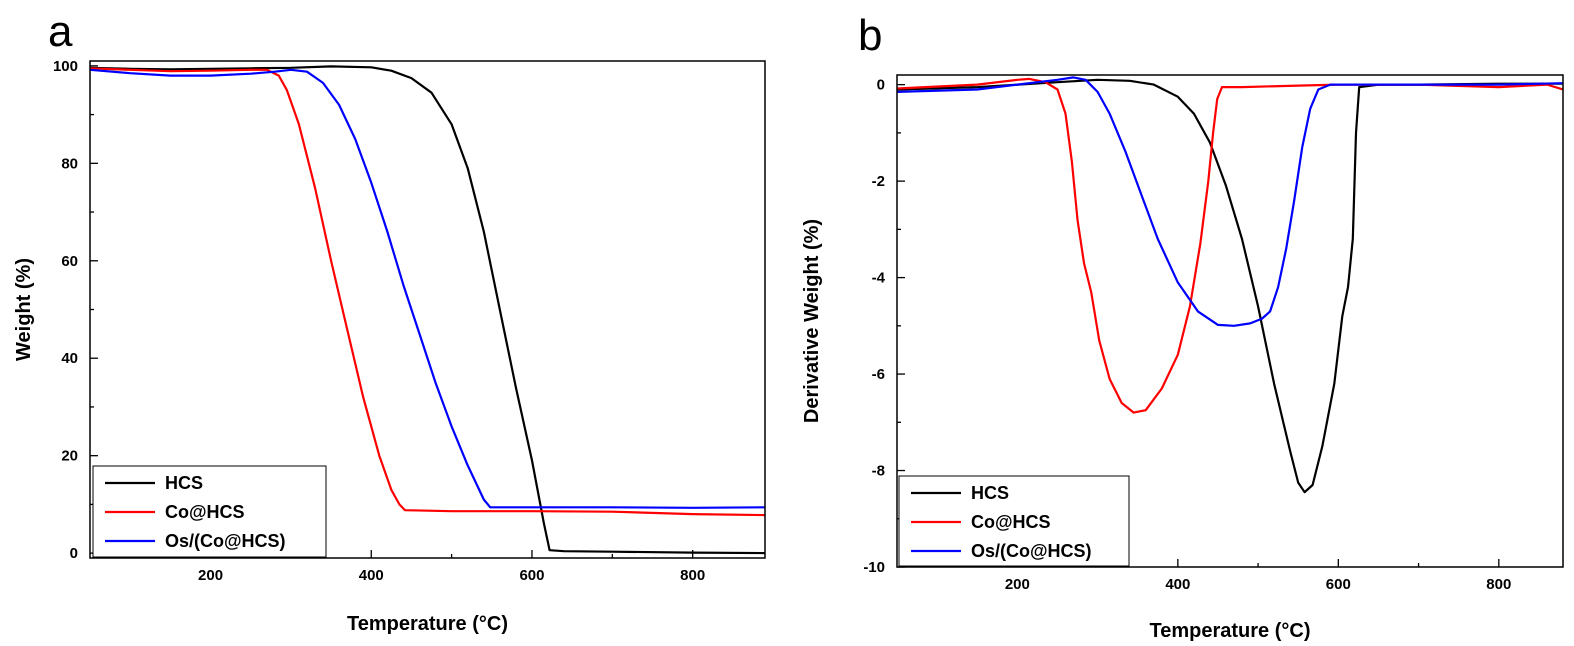 The height and width of the screenshot is (646, 1574). What do you see at coordinates (812, 321) in the screenshot?
I see `y-axis-title: Derivative Weight (%)` at bounding box center [812, 321].